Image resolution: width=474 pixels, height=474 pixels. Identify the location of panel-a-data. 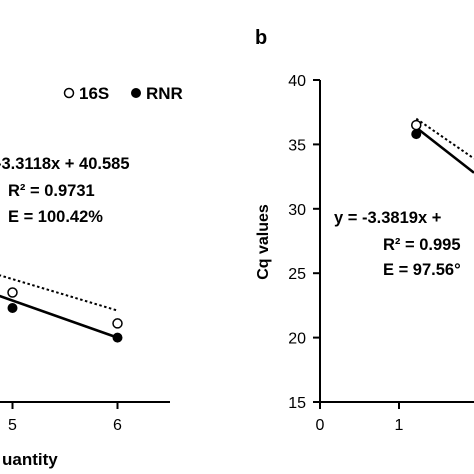
(61, 308).